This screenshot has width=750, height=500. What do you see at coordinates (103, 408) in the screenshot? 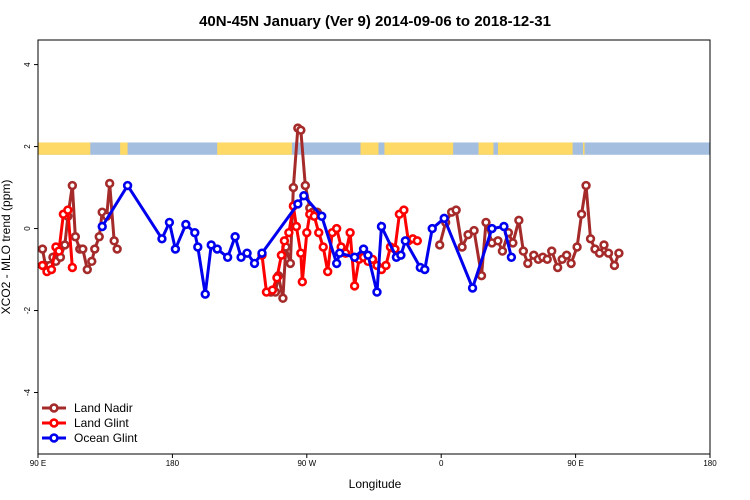
I see `legend-label-0: Land Nadir` at bounding box center [103, 408].